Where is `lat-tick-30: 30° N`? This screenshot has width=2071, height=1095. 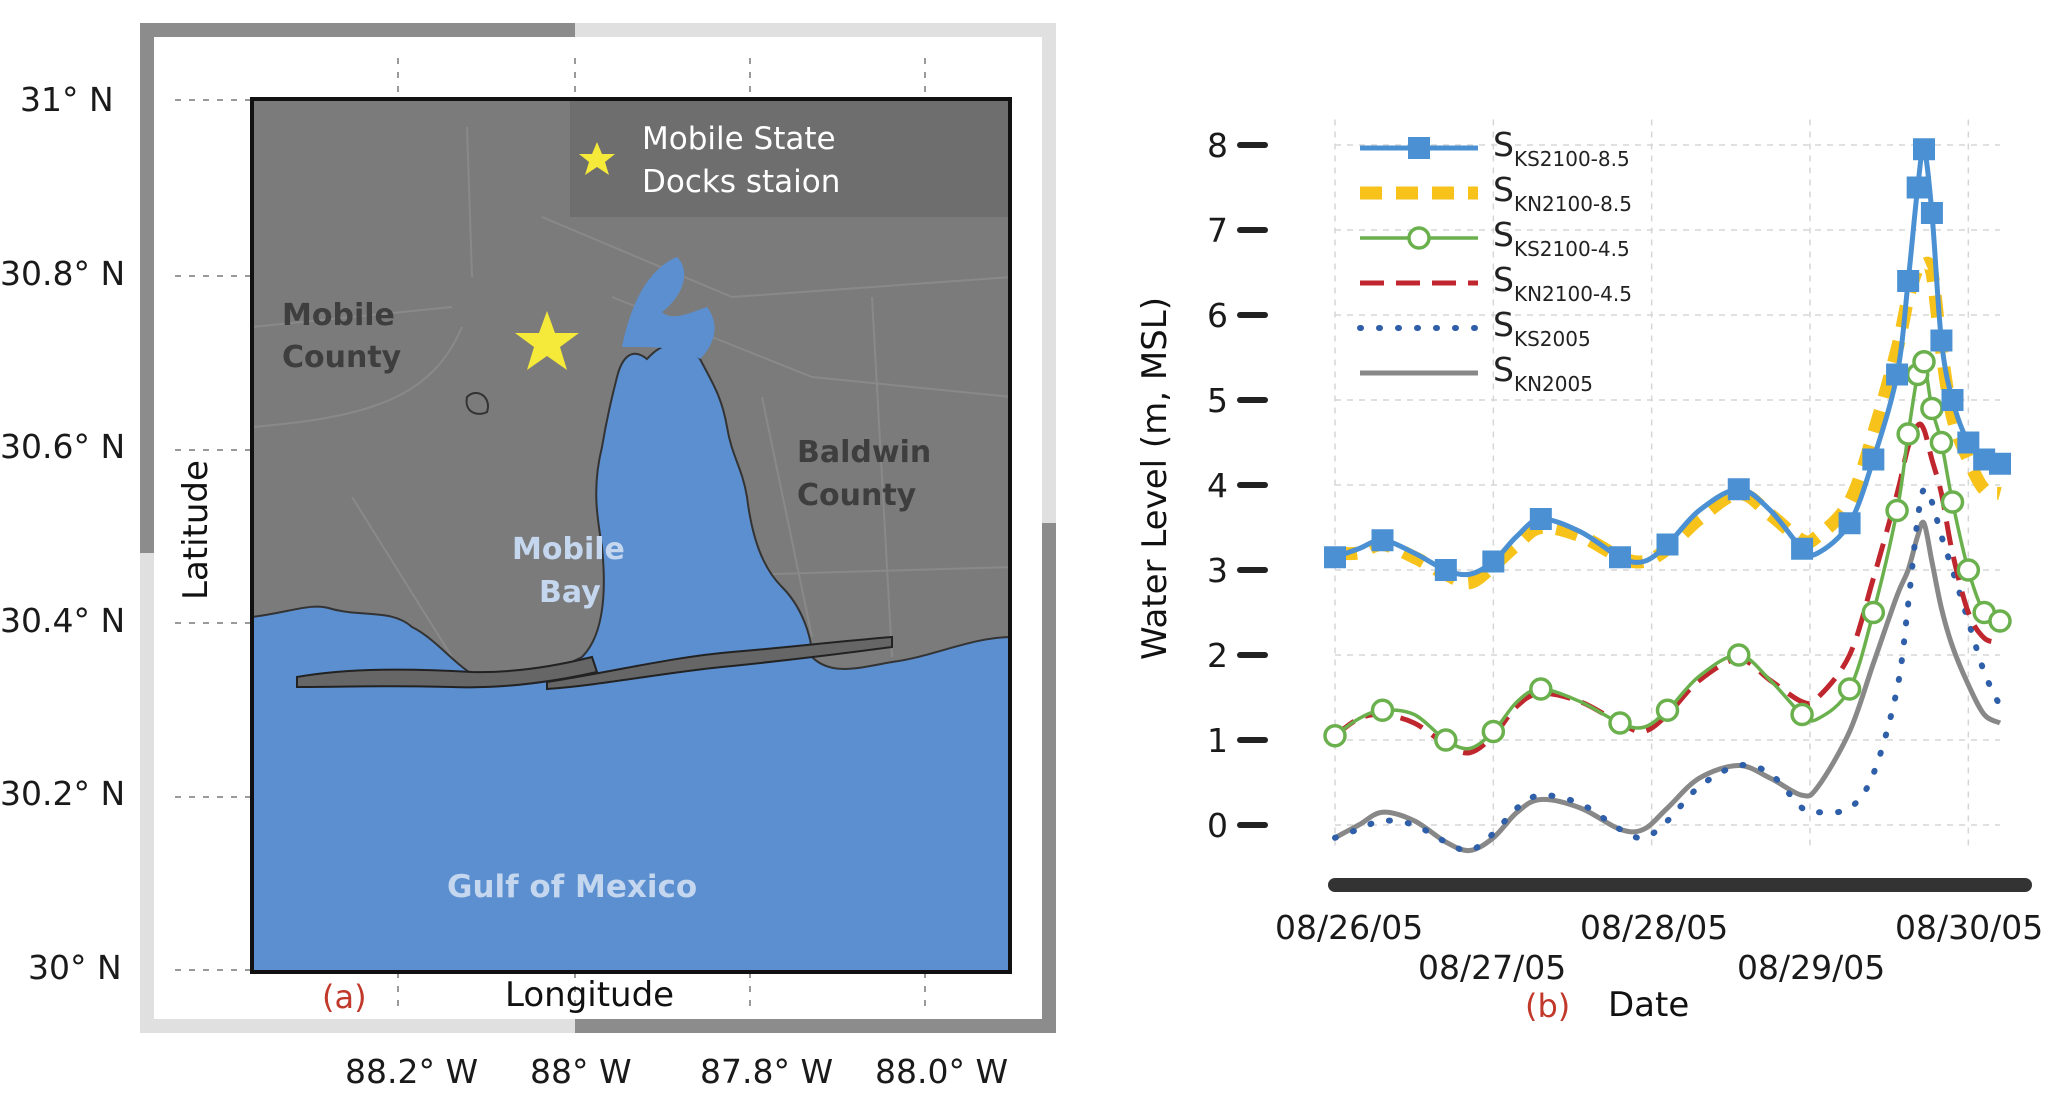
lat-tick-30: 30° N is located at coordinates (75, 967).